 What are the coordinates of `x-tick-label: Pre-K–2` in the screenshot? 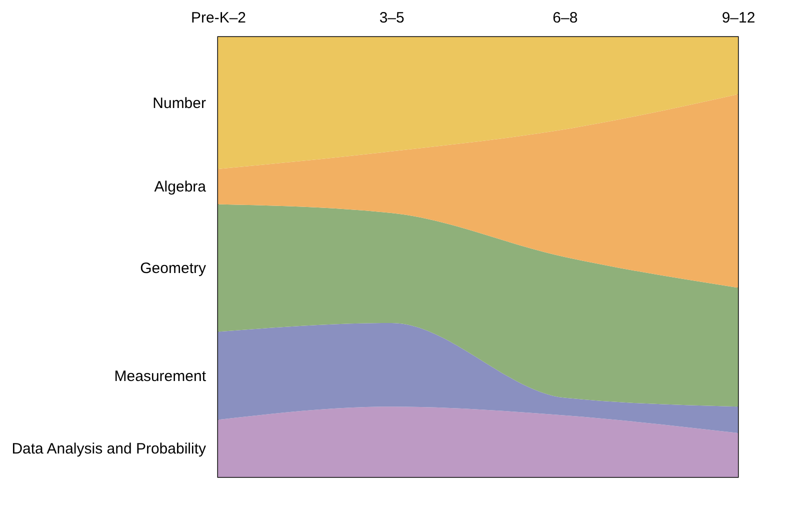 It's located at (218, 18).